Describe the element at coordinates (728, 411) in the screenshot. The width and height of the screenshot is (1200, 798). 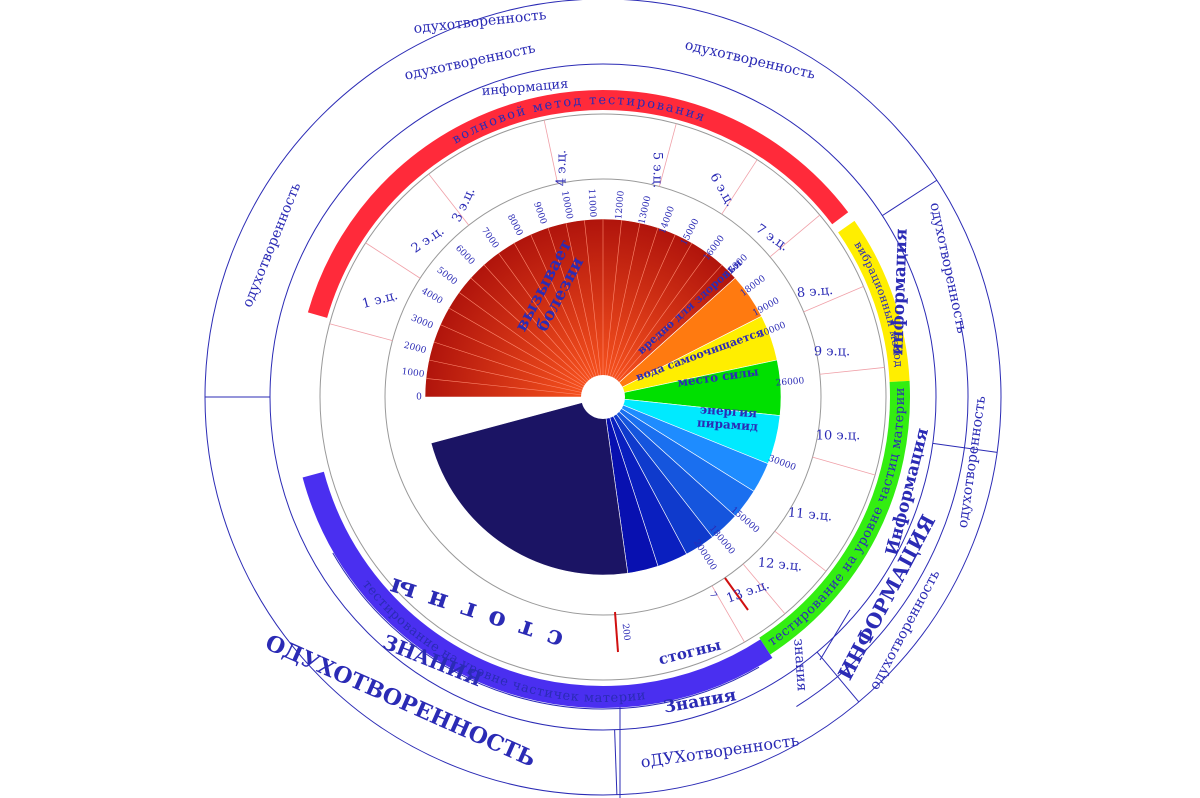
I see `segment-label-line: энергия` at that location.